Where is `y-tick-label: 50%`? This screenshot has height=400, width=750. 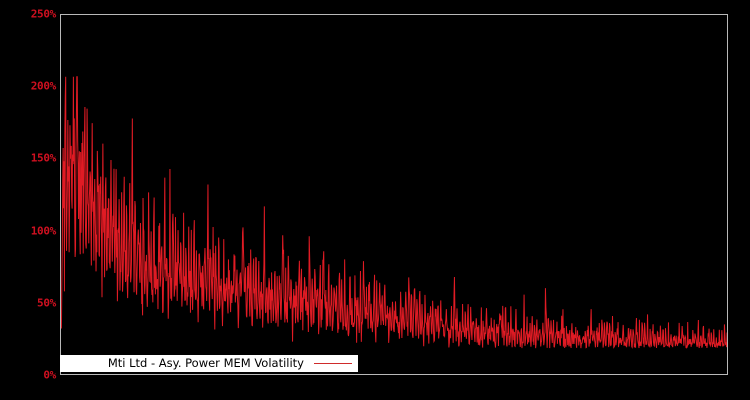
y-tick-label: 50% is located at coordinates (46, 303).